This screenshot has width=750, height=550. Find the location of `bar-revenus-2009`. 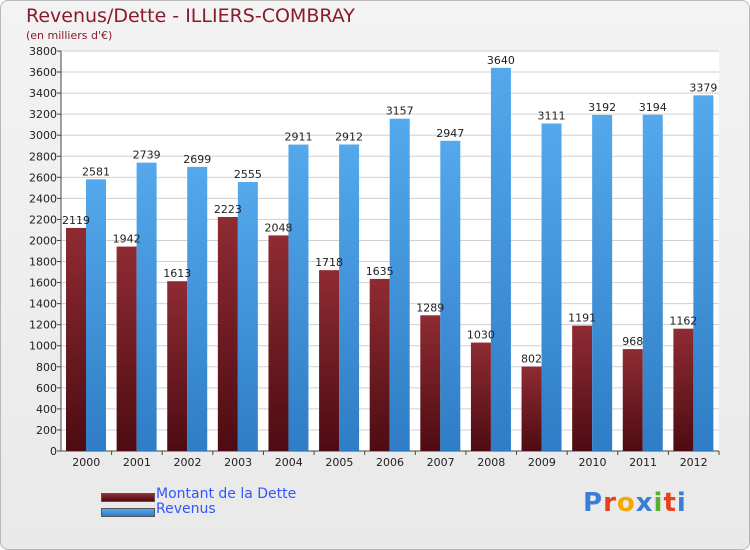

bar-revenus-2009 is located at coordinates (551, 287).